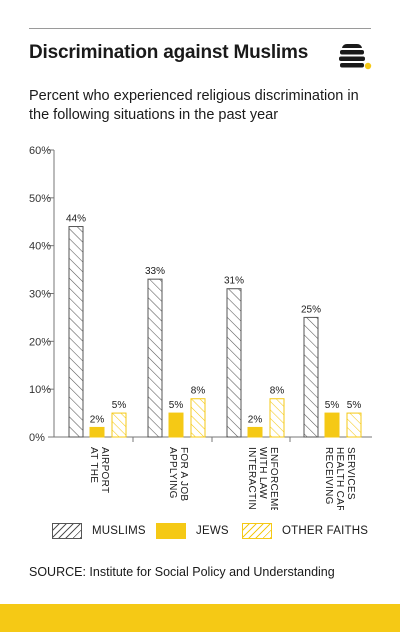 This screenshot has height=632, width=400. What do you see at coordinates (169, 52) in the screenshot?
I see `chart-title: Discrimination against Muslims` at bounding box center [169, 52].